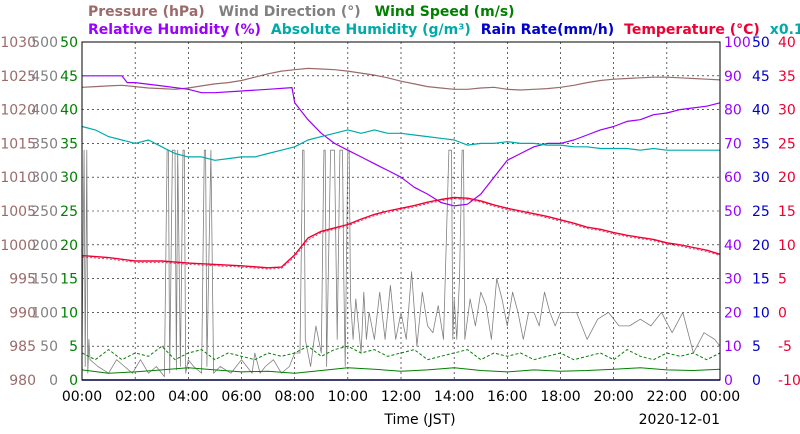 Image resolution: width=800 pixels, height=434 pixels. What do you see at coordinates (69, 246) in the screenshot?
I see `tick-label-wind-speed: 20` at bounding box center [69, 246].